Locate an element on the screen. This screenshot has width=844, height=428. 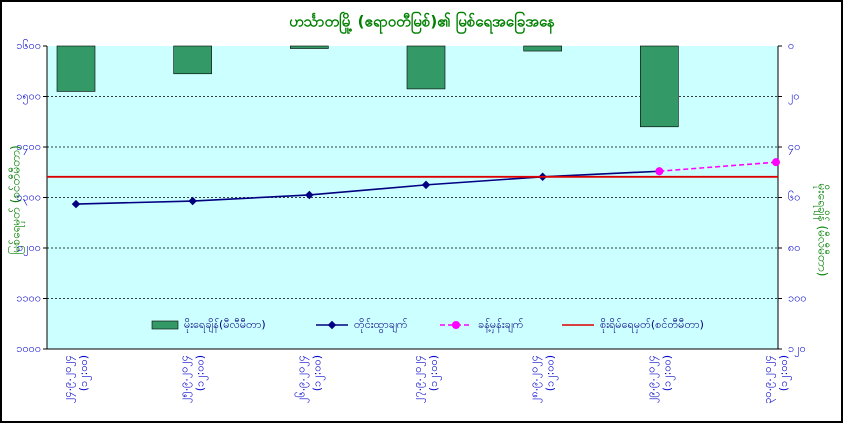
x-tick-label: ၃၀.၉.၂၀၂၄ is located at coordinates (768, 379).